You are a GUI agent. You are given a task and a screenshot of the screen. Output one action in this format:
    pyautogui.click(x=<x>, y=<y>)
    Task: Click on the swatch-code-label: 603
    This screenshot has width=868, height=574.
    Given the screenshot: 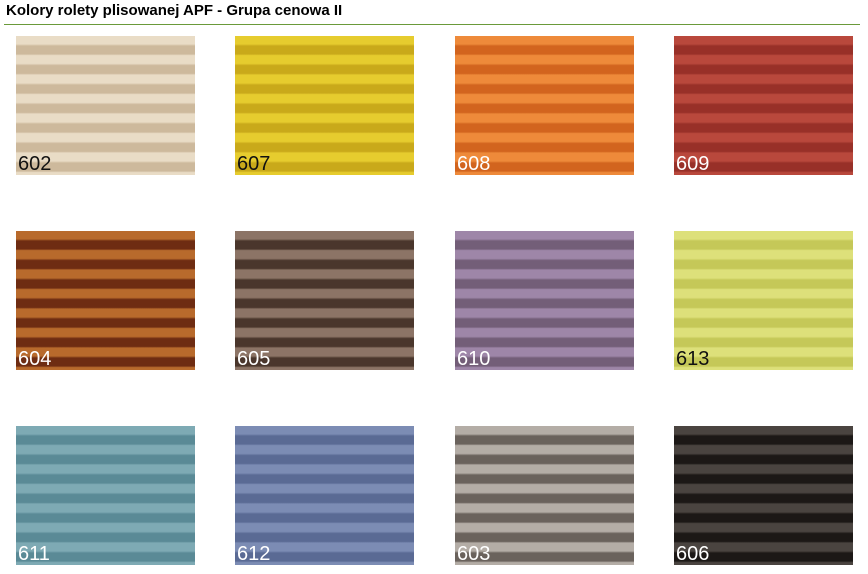 What is the action you would take?
    pyautogui.click(x=474, y=554)
    